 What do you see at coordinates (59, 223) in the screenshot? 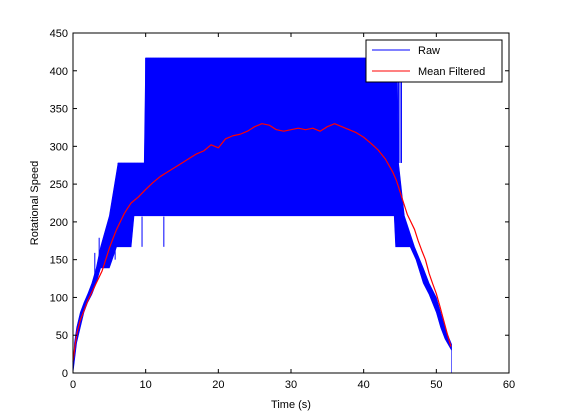
I see `y-tick-label: 200` at bounding box center [59, 223].